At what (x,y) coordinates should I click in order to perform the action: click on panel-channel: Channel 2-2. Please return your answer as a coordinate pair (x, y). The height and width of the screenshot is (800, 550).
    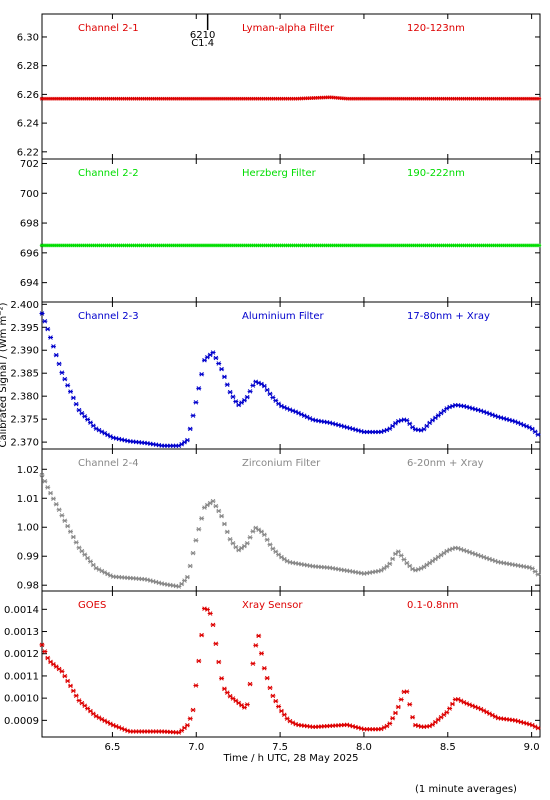
    Looking at the image, I should click on (108, 173).